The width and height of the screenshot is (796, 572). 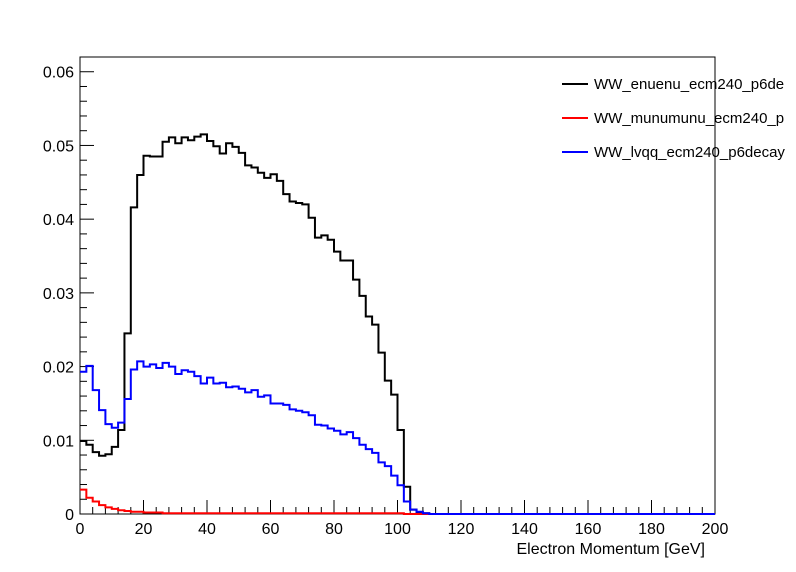 What do you see at coordinates (58, 146) in the screenshot?
I see `y-tick-label: 0.05` at bounding box center [58, 146].